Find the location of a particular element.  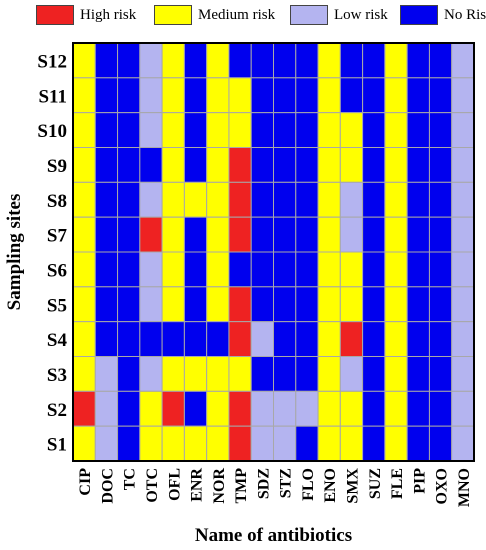

cell-s9-ofl is located at coordinates (173, 165).